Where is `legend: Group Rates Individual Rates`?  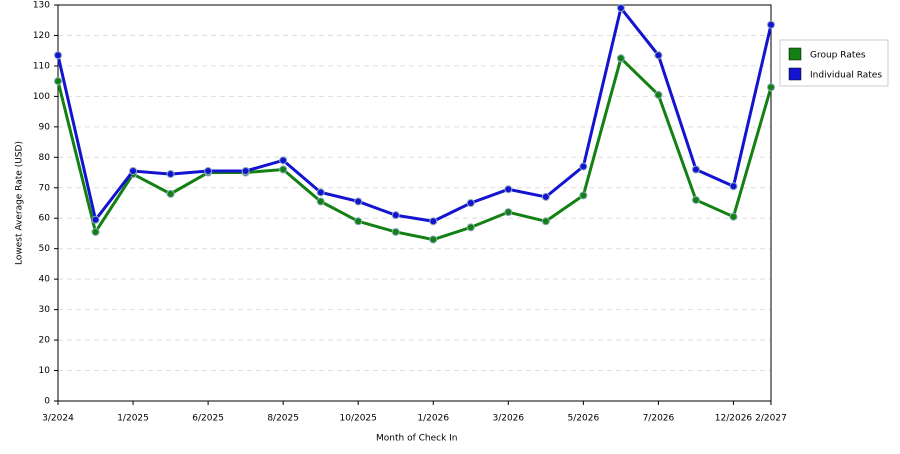 legend: Group Rates Individual Rates is located at coordinates (834, 63).